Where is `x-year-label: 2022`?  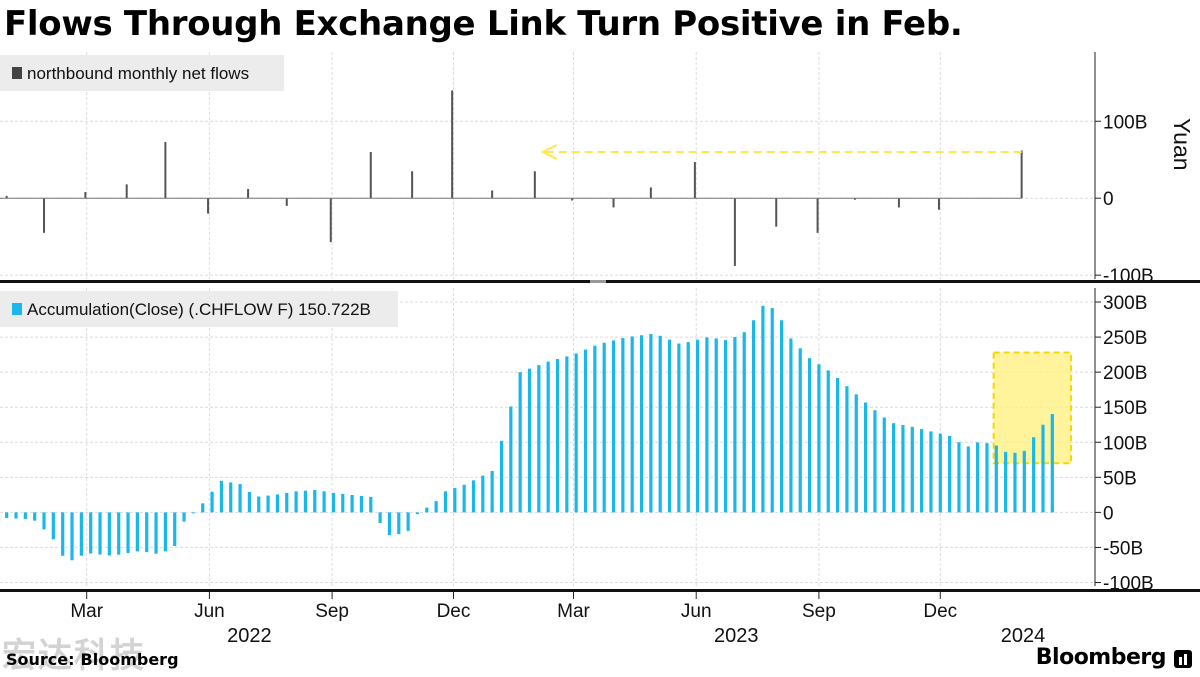 x-year-label: 2022 is located at coordinates (249, 636).